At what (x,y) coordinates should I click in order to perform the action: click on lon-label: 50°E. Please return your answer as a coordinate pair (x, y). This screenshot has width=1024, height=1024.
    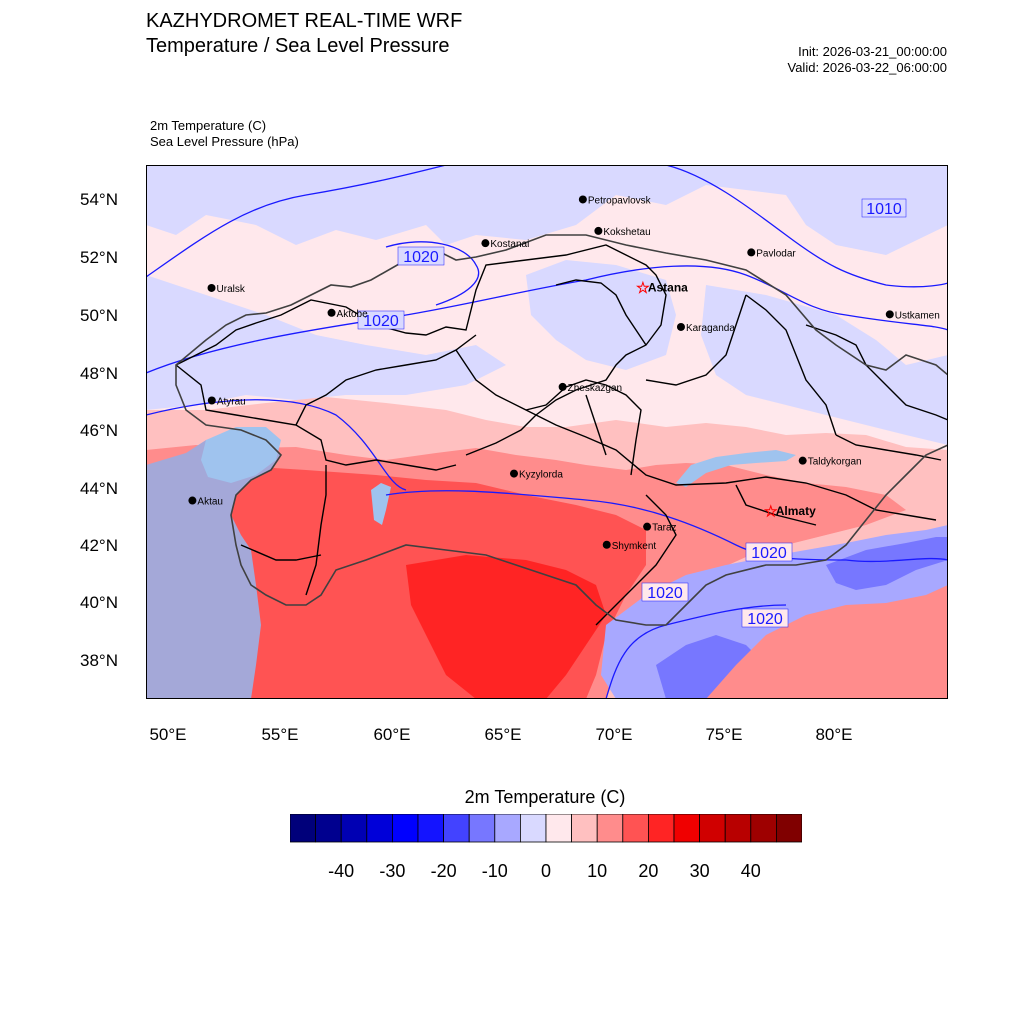
    Looking at the image, I should click on (168, 734).